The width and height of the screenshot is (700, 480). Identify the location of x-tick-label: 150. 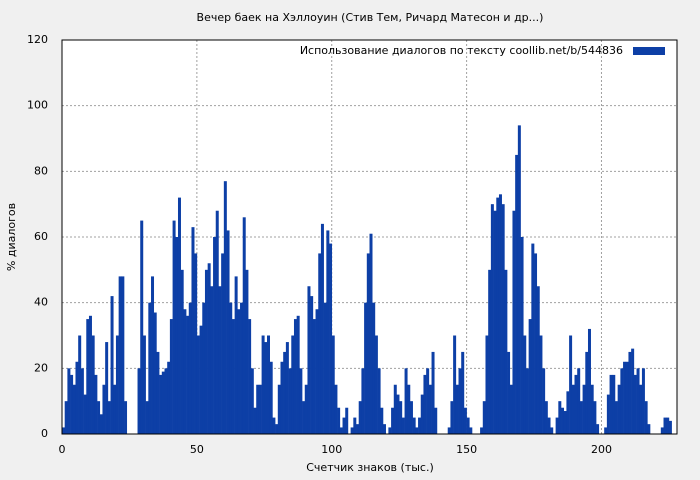
(466, 449).